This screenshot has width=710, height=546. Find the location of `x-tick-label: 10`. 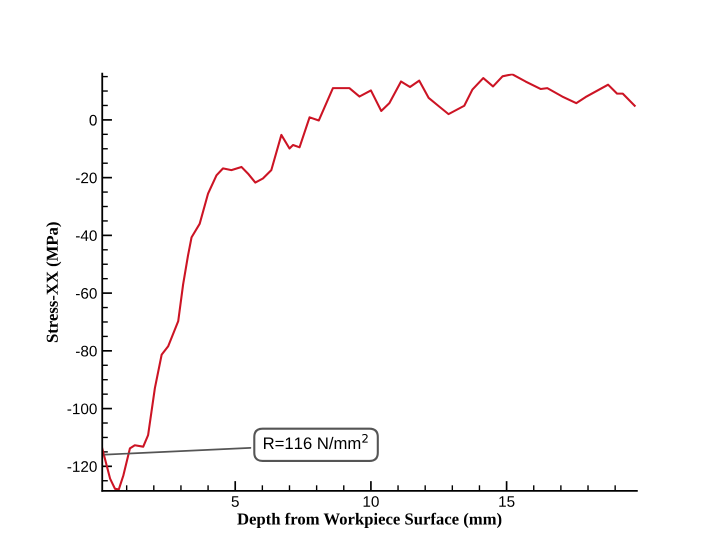

x-tick-label: 10 is located at coordinates (371, 501).